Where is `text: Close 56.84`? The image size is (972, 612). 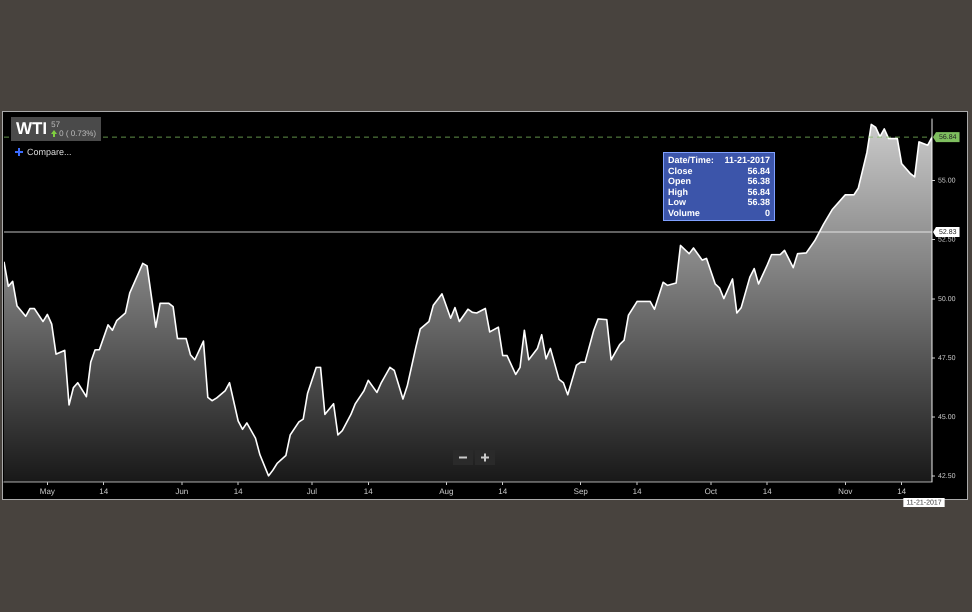 text: Close 56.84 is located at coordinates (719, 171).